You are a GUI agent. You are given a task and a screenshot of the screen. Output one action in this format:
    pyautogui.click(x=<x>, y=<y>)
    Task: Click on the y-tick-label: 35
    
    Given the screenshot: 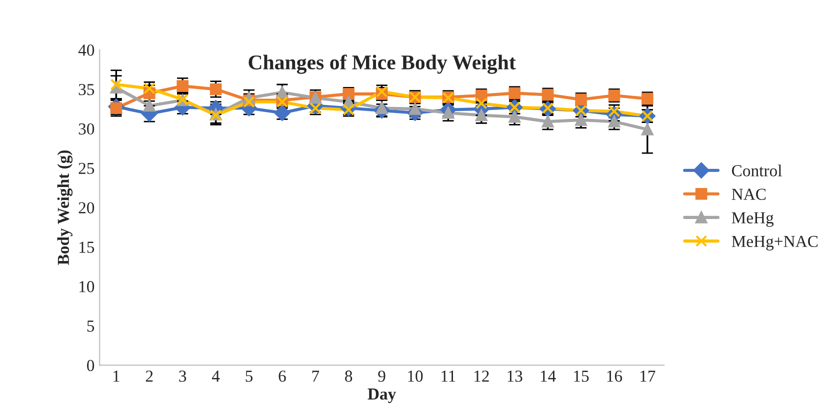 What is the action you would take?
    pyautogui.click(x=86, y=90)
    